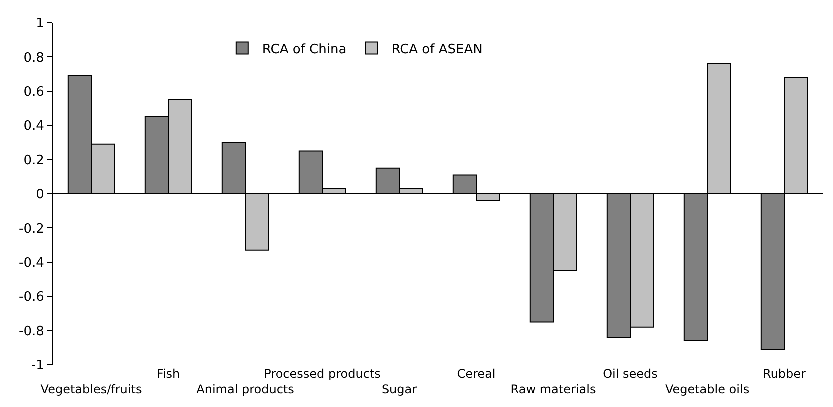 This screenshot has height=407, width=833. What do you see at coordinates (304, 50) in the screenshot?
I see `legend-label: RCA of China` at bounding box center [304, 50].